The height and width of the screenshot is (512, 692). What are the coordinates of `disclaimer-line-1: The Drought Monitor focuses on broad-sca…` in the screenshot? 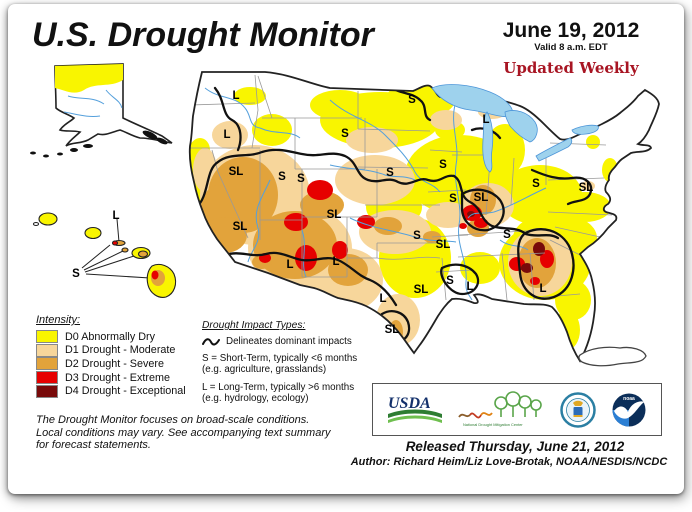 It's located at (173, 420).